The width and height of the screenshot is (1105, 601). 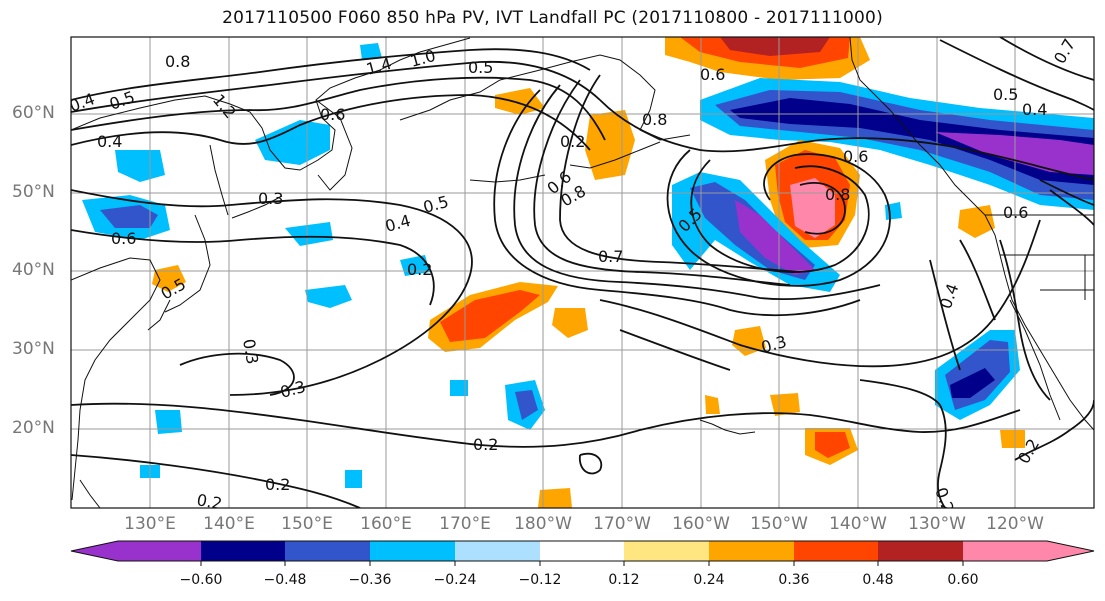 I want to click on colorbar-extend-min, so click(x=136, y=551).